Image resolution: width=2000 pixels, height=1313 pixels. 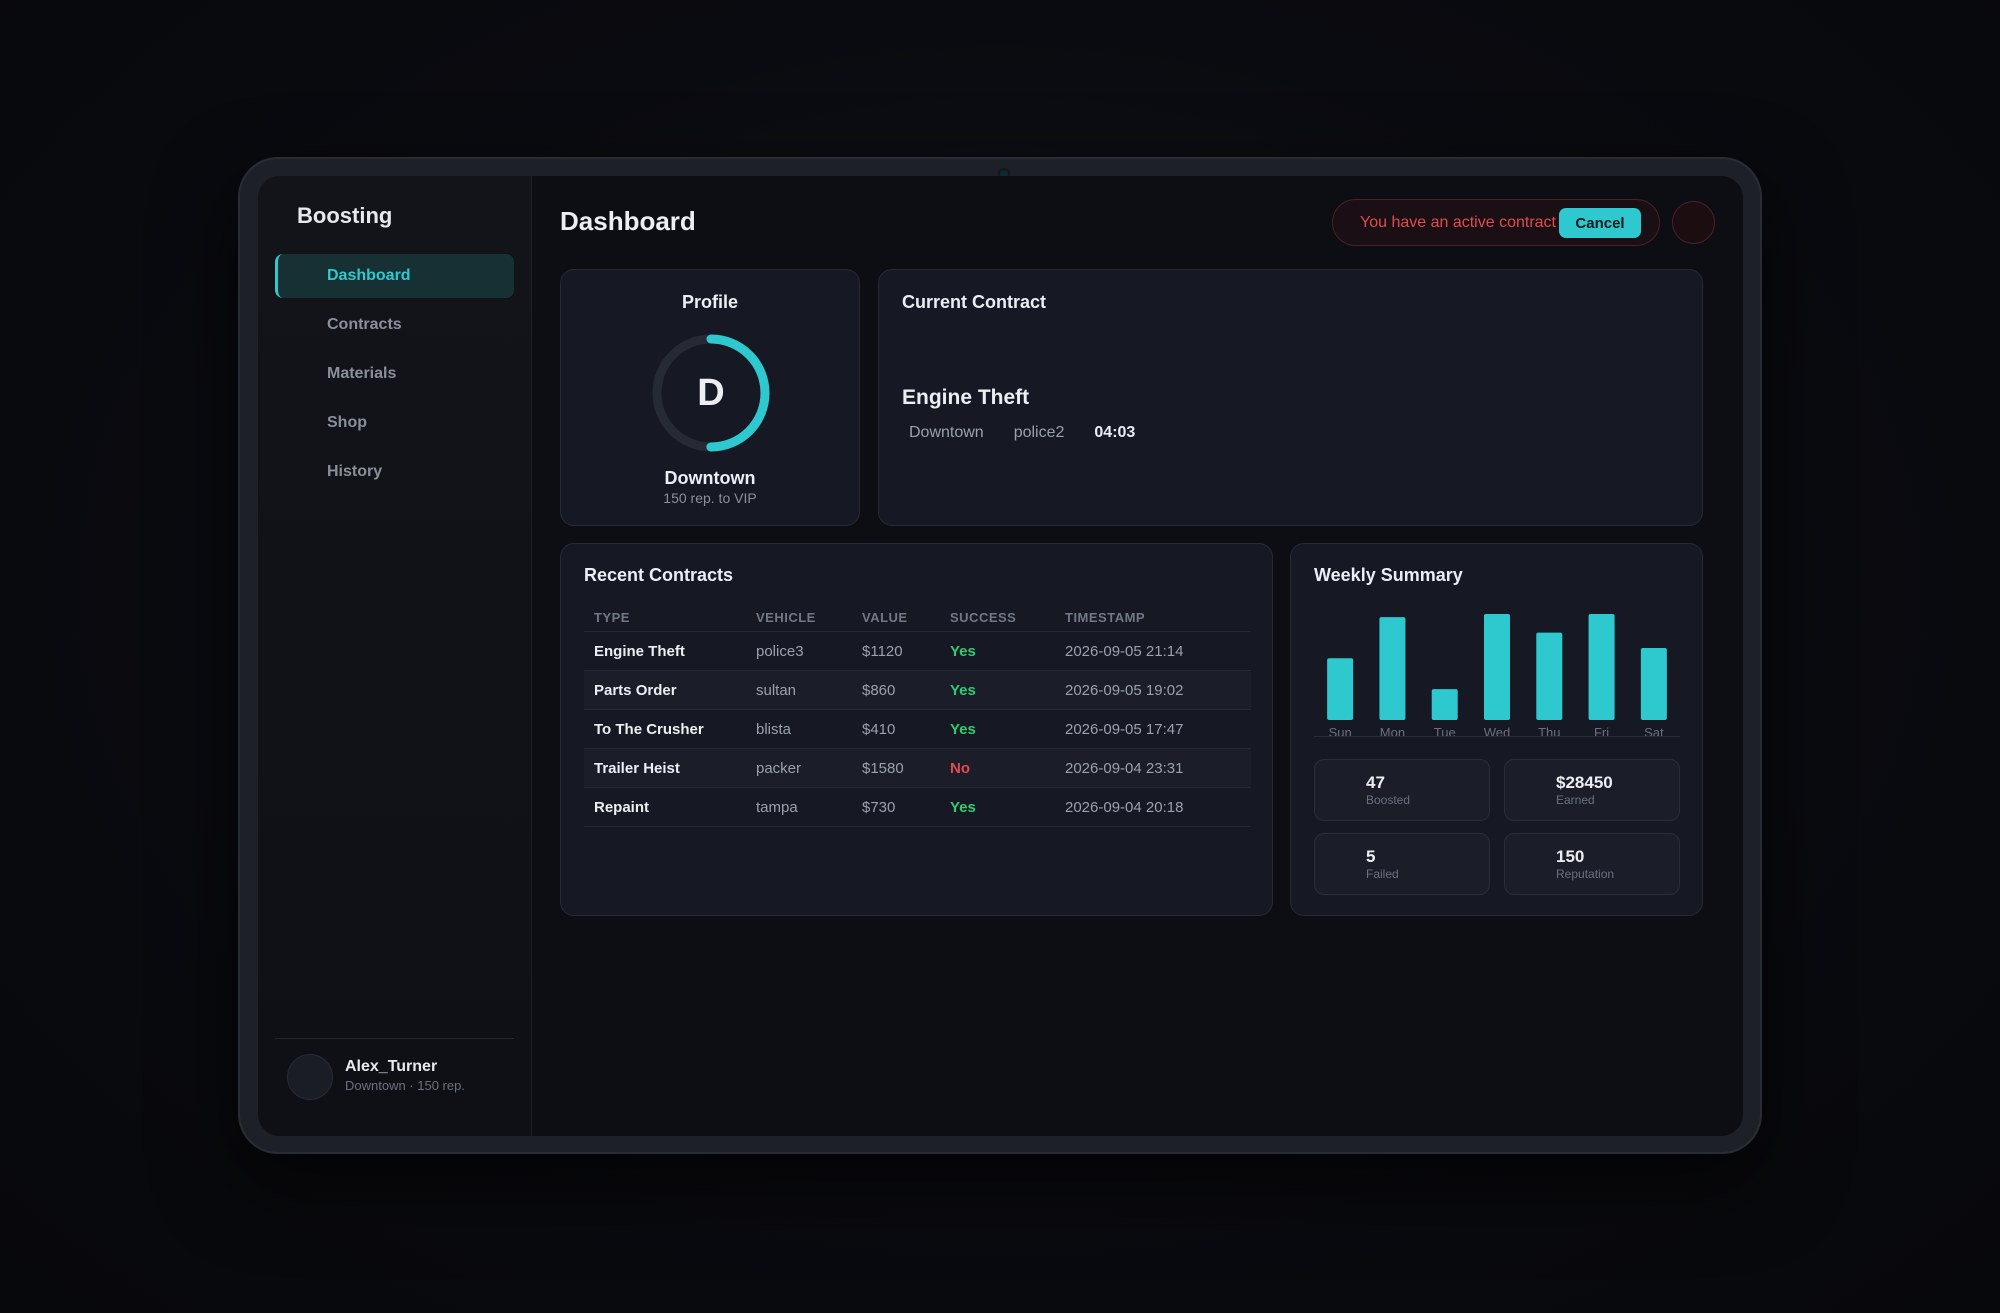 What do you see at coordinates (1124, 690) in the screenshot?
I see `cell-timestamp: 2026-09-05 19:02` at bounding box center [1124, 690].